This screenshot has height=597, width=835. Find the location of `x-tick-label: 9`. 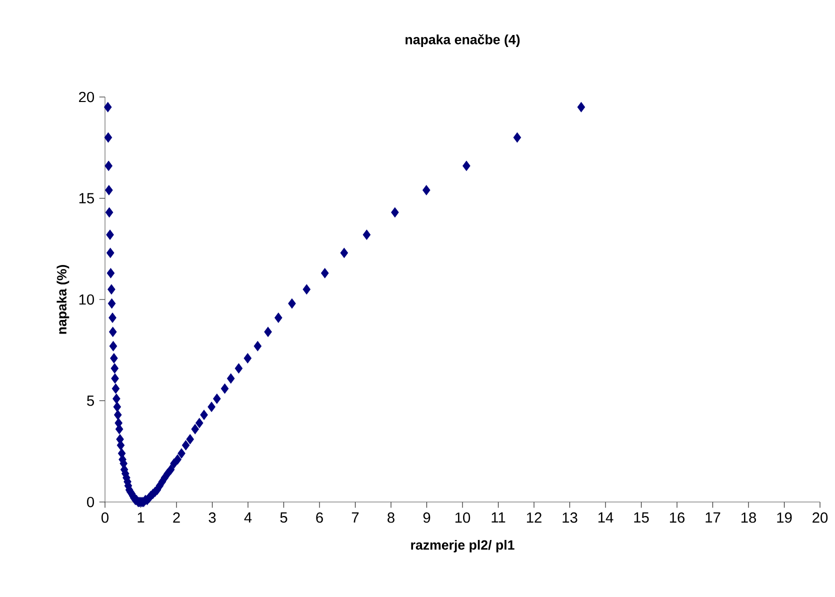

x-tick-label: 9 is located at coordinates (426, 517).